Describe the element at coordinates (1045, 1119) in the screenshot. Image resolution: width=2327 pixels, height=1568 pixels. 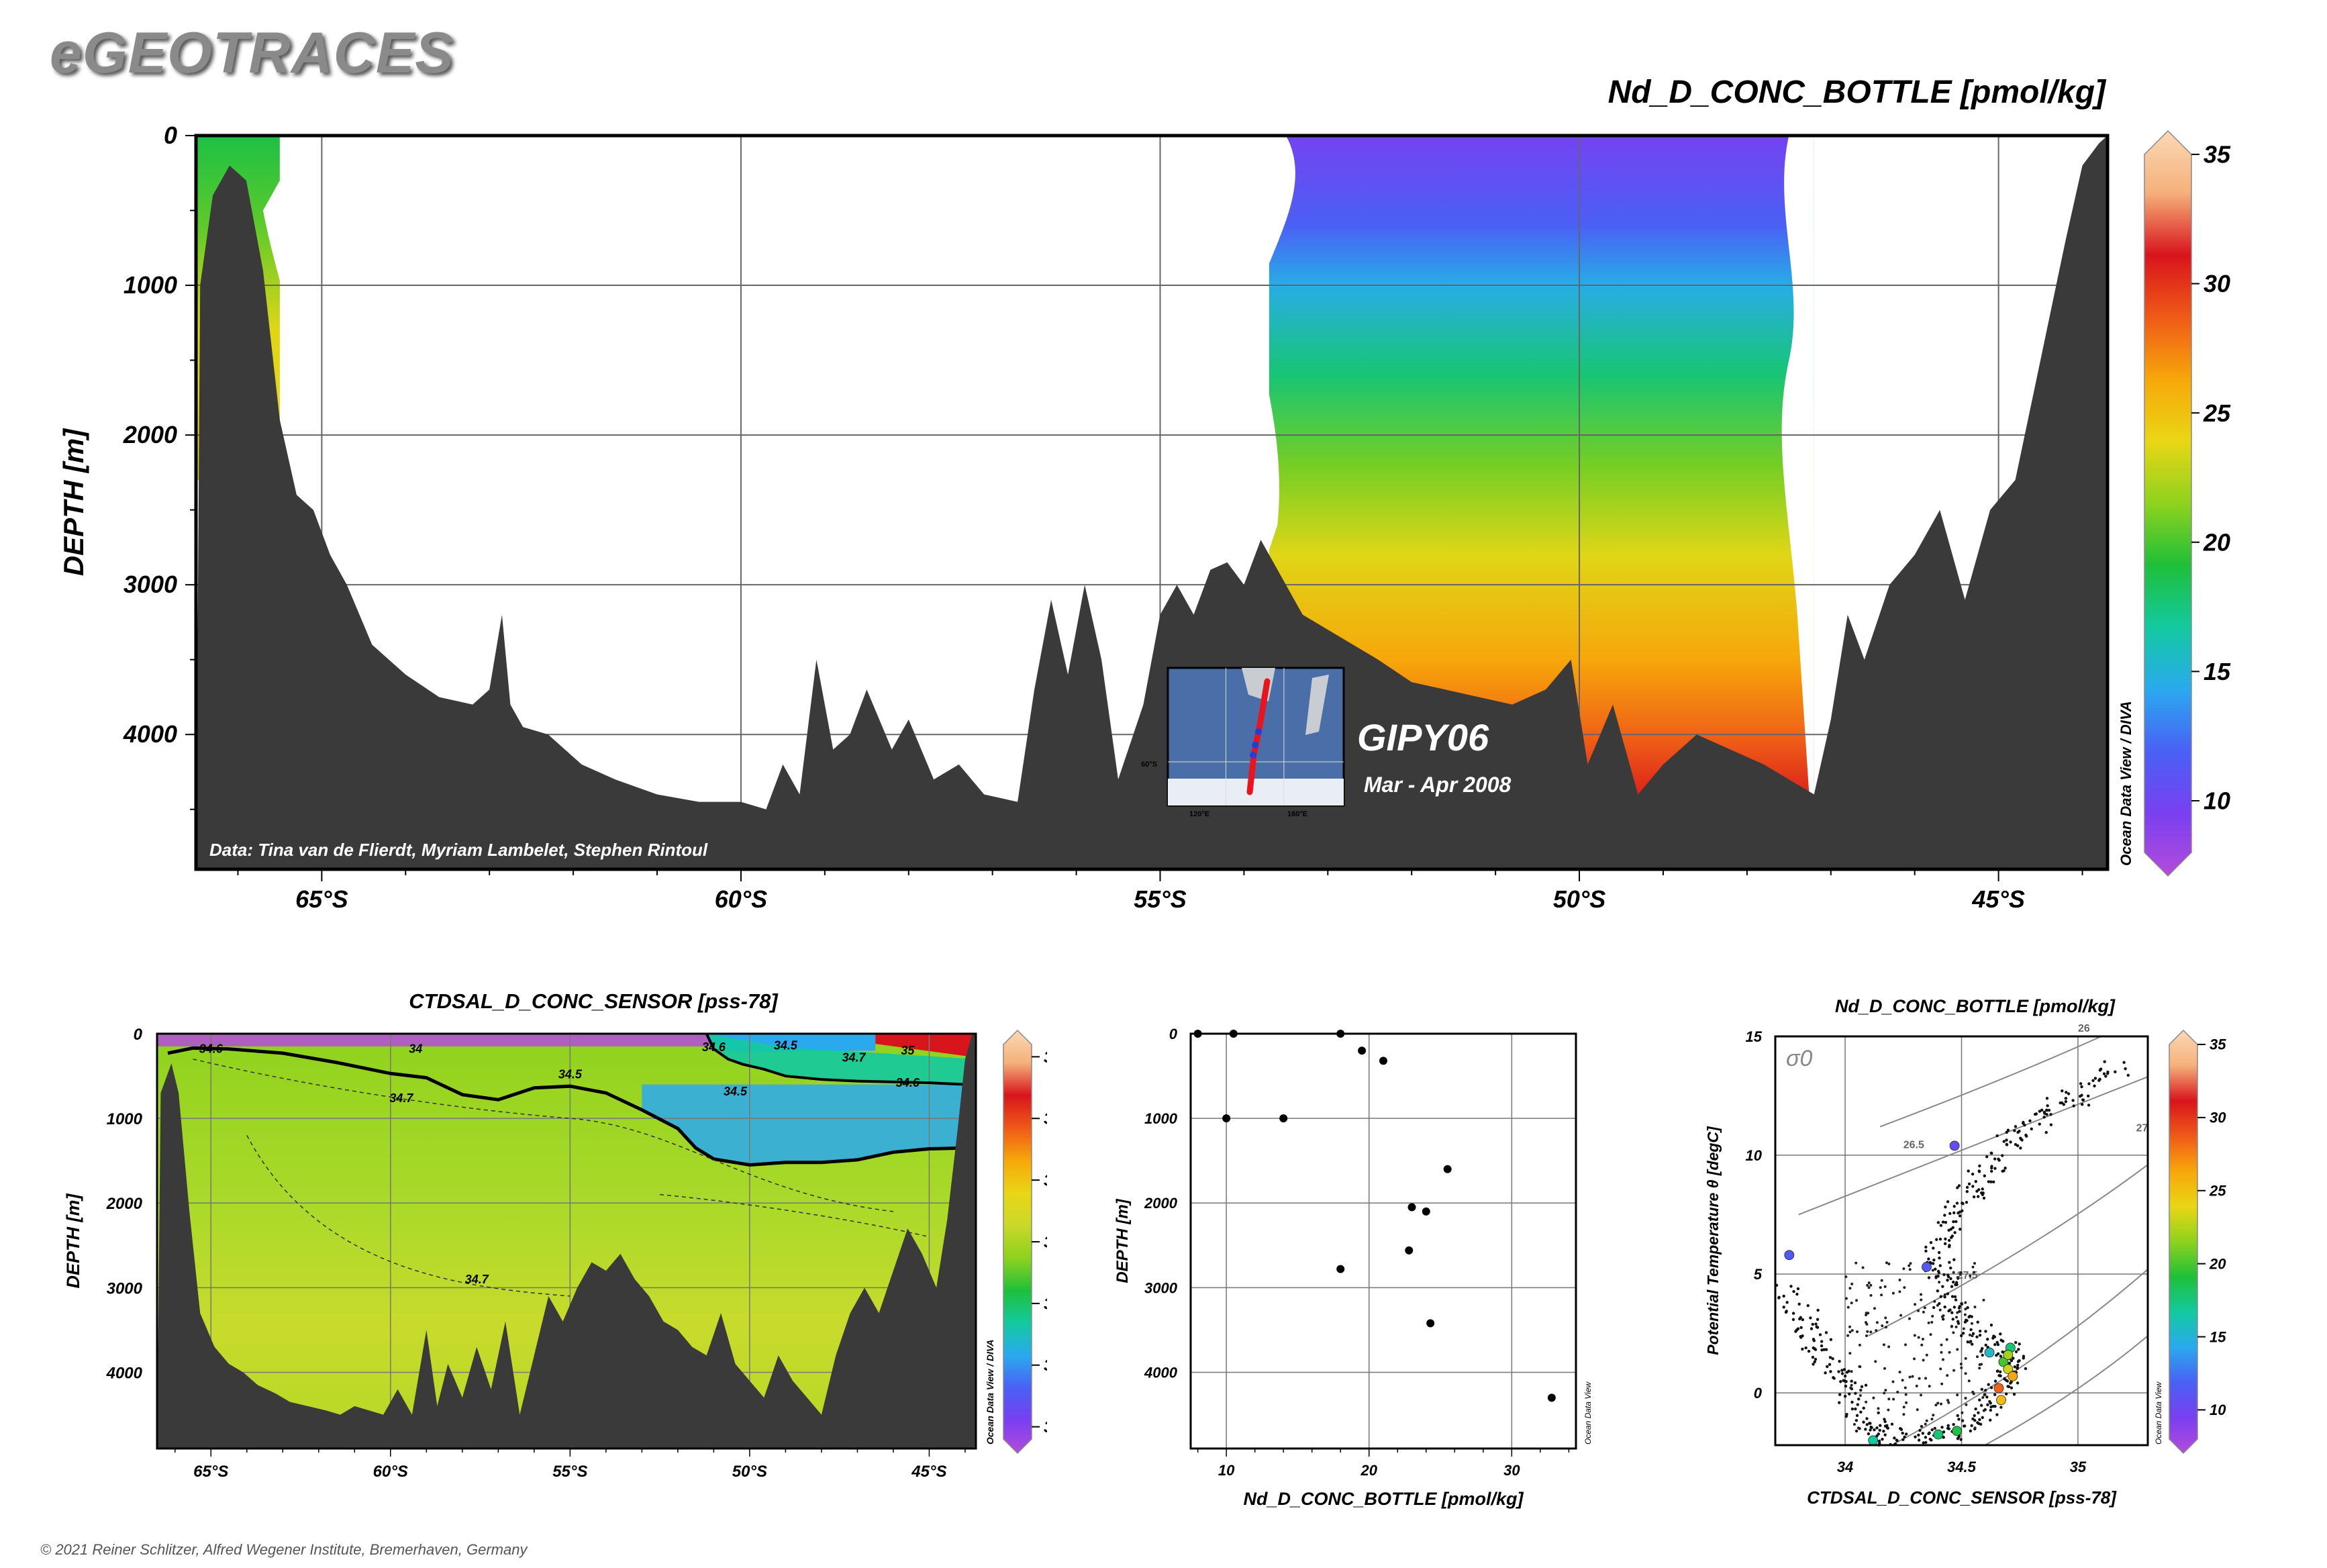
I see `colorbar-tick-label: 35` at that location.